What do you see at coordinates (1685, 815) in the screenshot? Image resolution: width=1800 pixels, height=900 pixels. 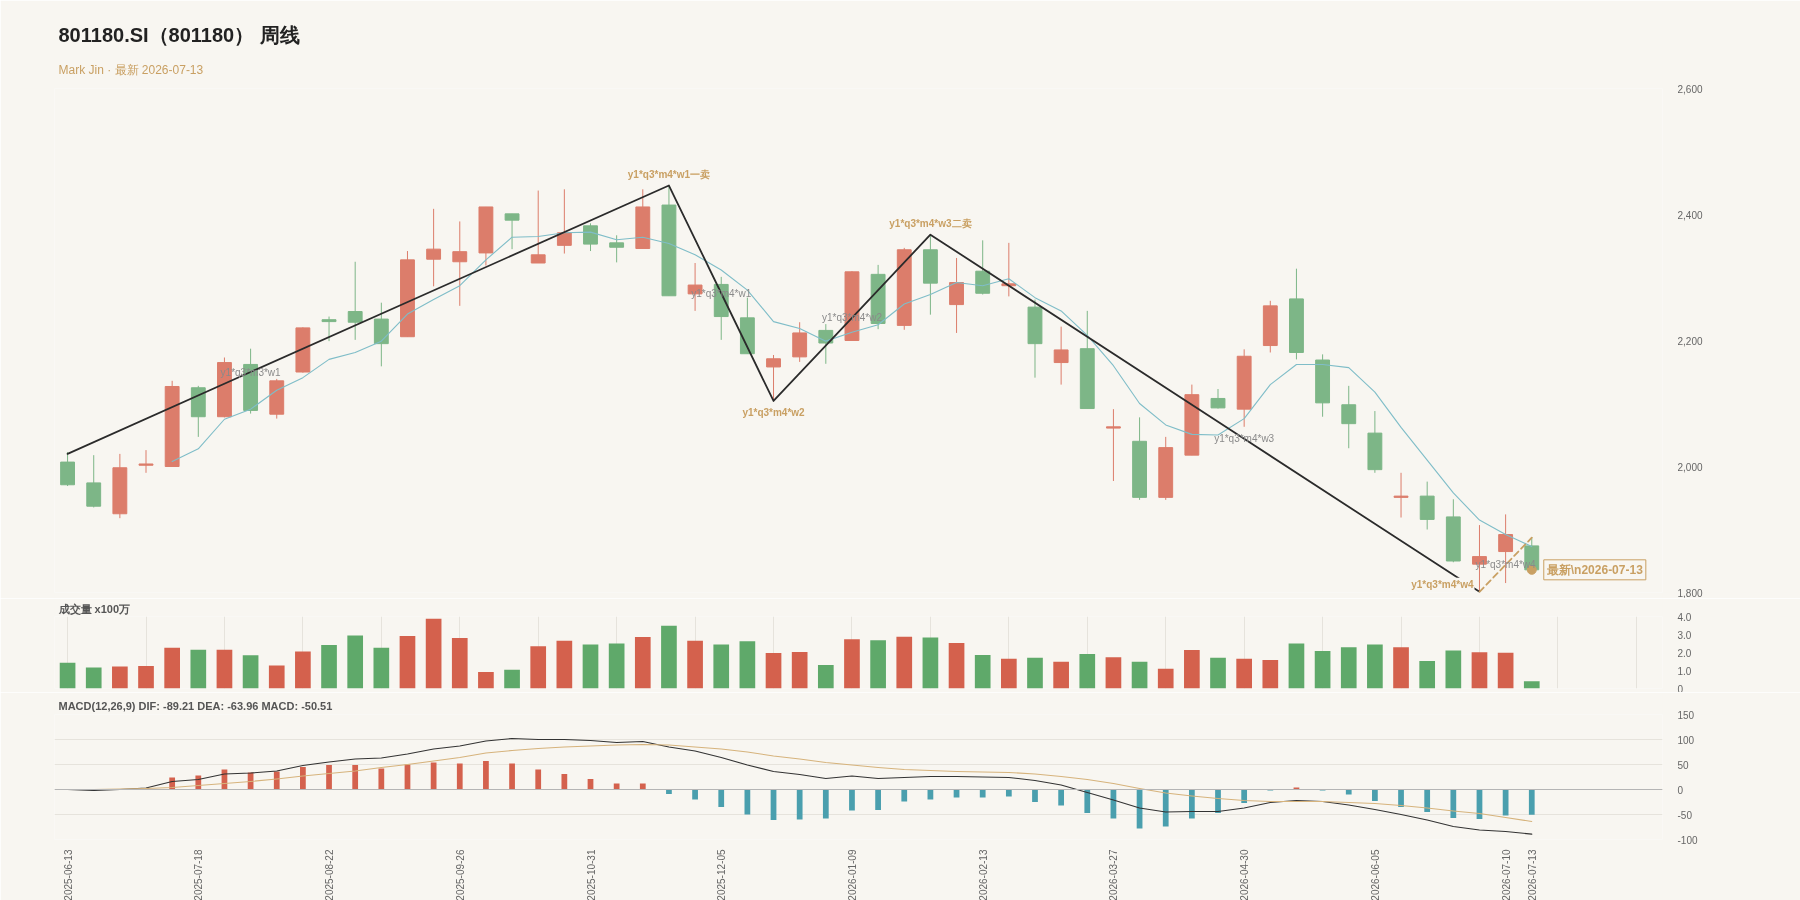 I see `y-tick-label: -50` at bounding box center [1685, 815].